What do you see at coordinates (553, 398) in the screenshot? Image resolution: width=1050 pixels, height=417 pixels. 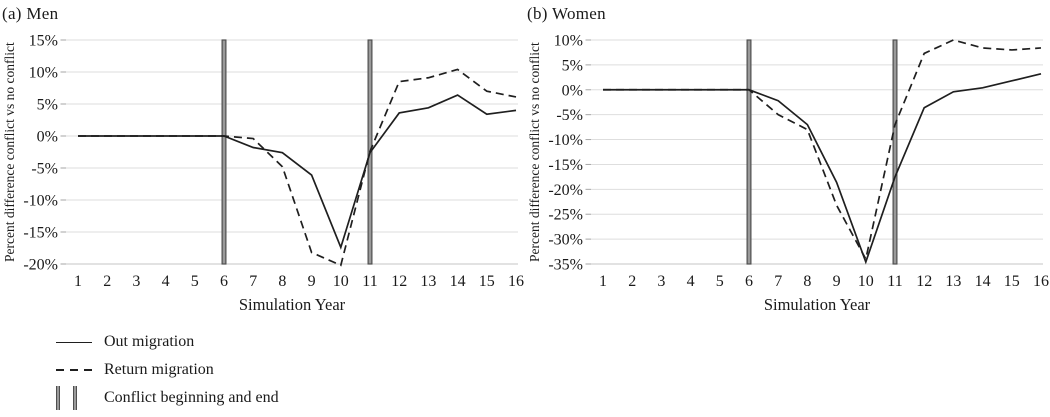 I see `legend-item-conflict-bars: Conflict beginning and end` at bounding box center [553, 398].